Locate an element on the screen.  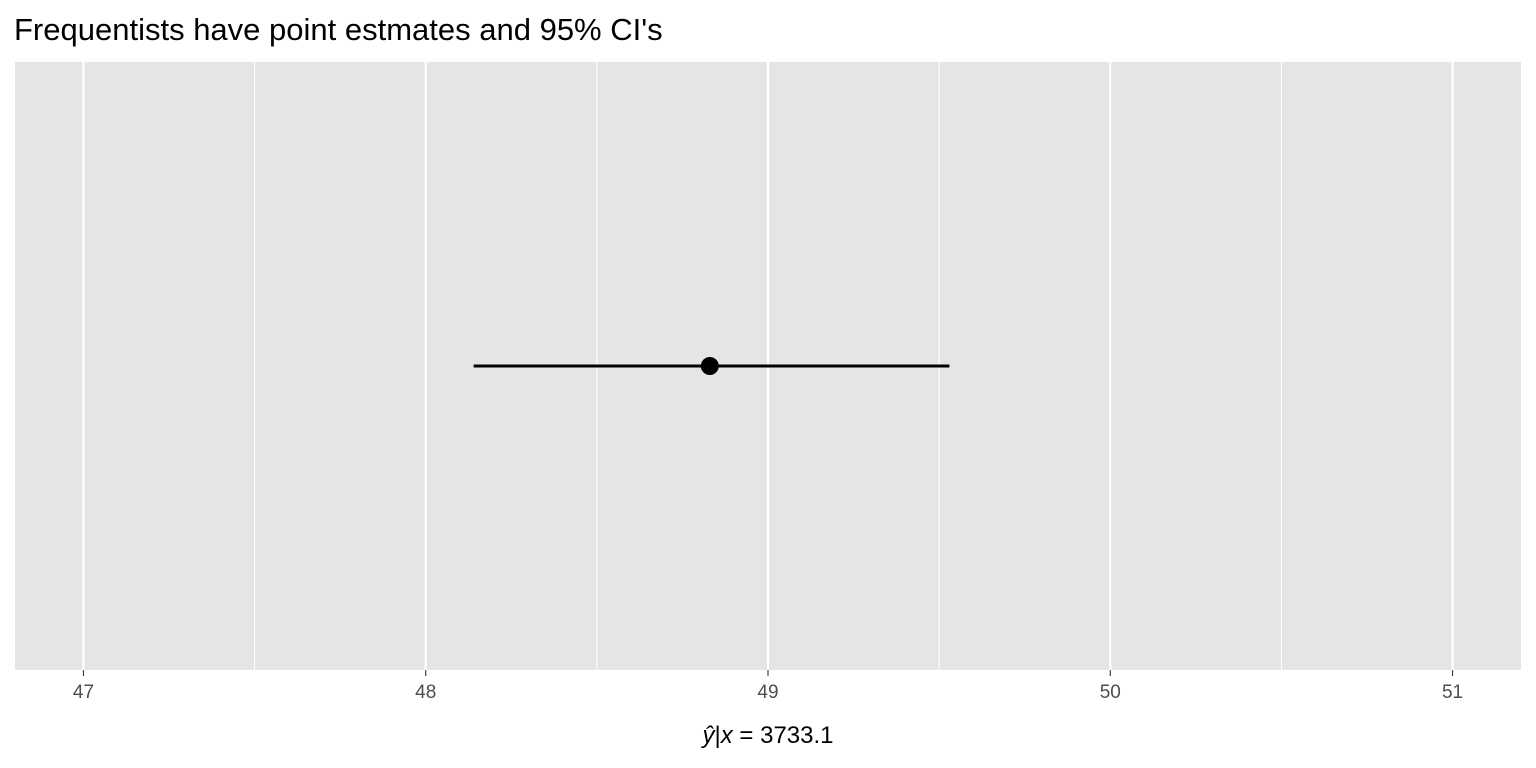
point-estimate is located at coordinates (709, 366).